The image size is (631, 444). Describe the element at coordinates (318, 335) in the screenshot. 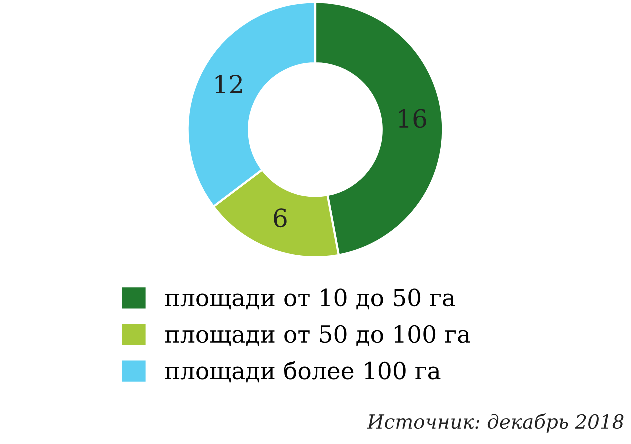

I see `legend-label: площади от 50 до 100 га` at that location.